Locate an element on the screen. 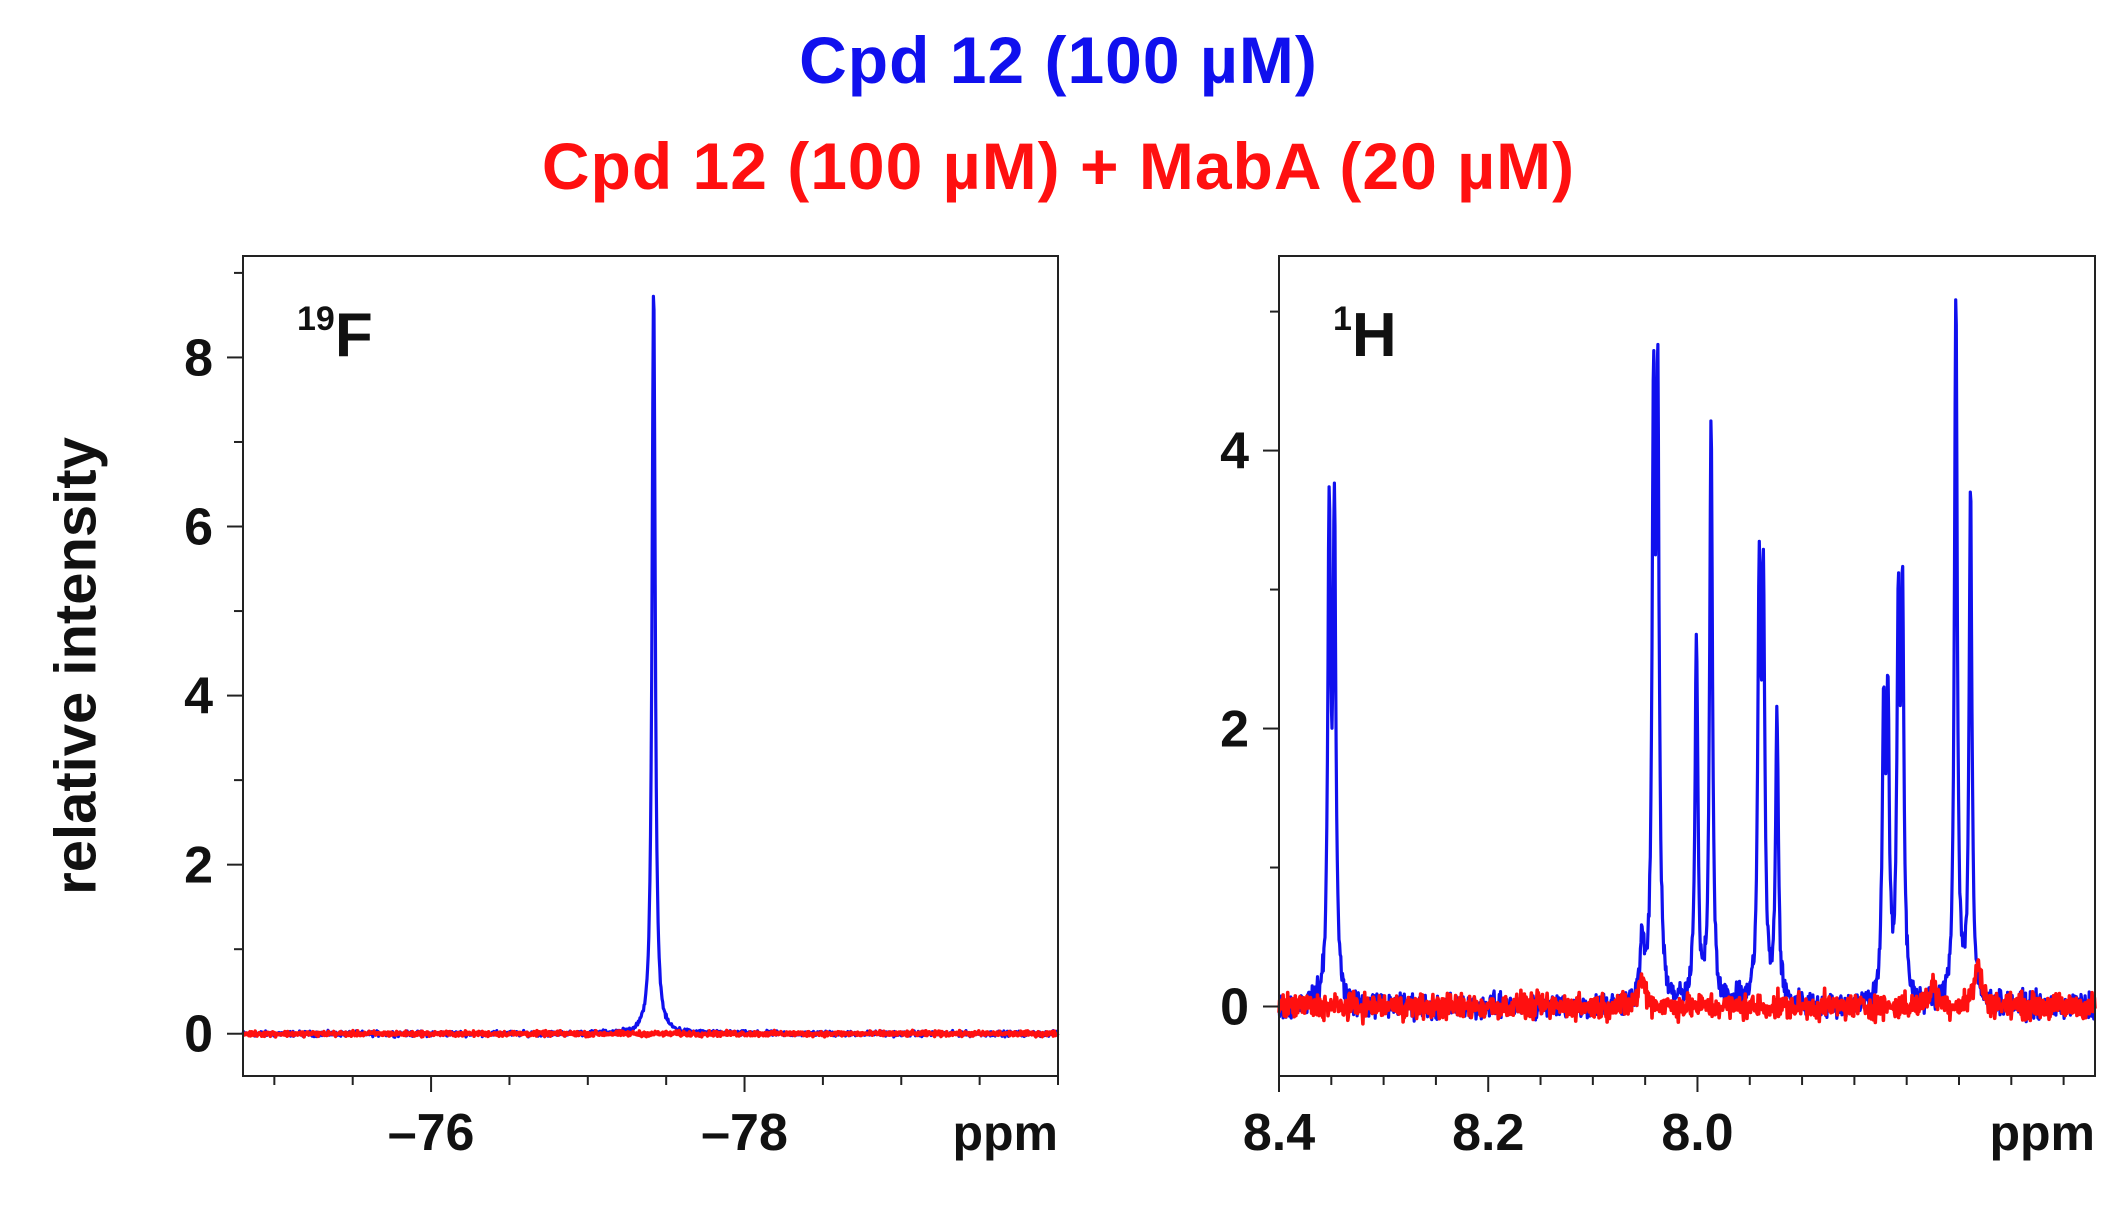 Image resolution: width=2117 pixels, height=1220 pixels. x-tick-label-19F: –78 is located at coordinates (744, 1133).